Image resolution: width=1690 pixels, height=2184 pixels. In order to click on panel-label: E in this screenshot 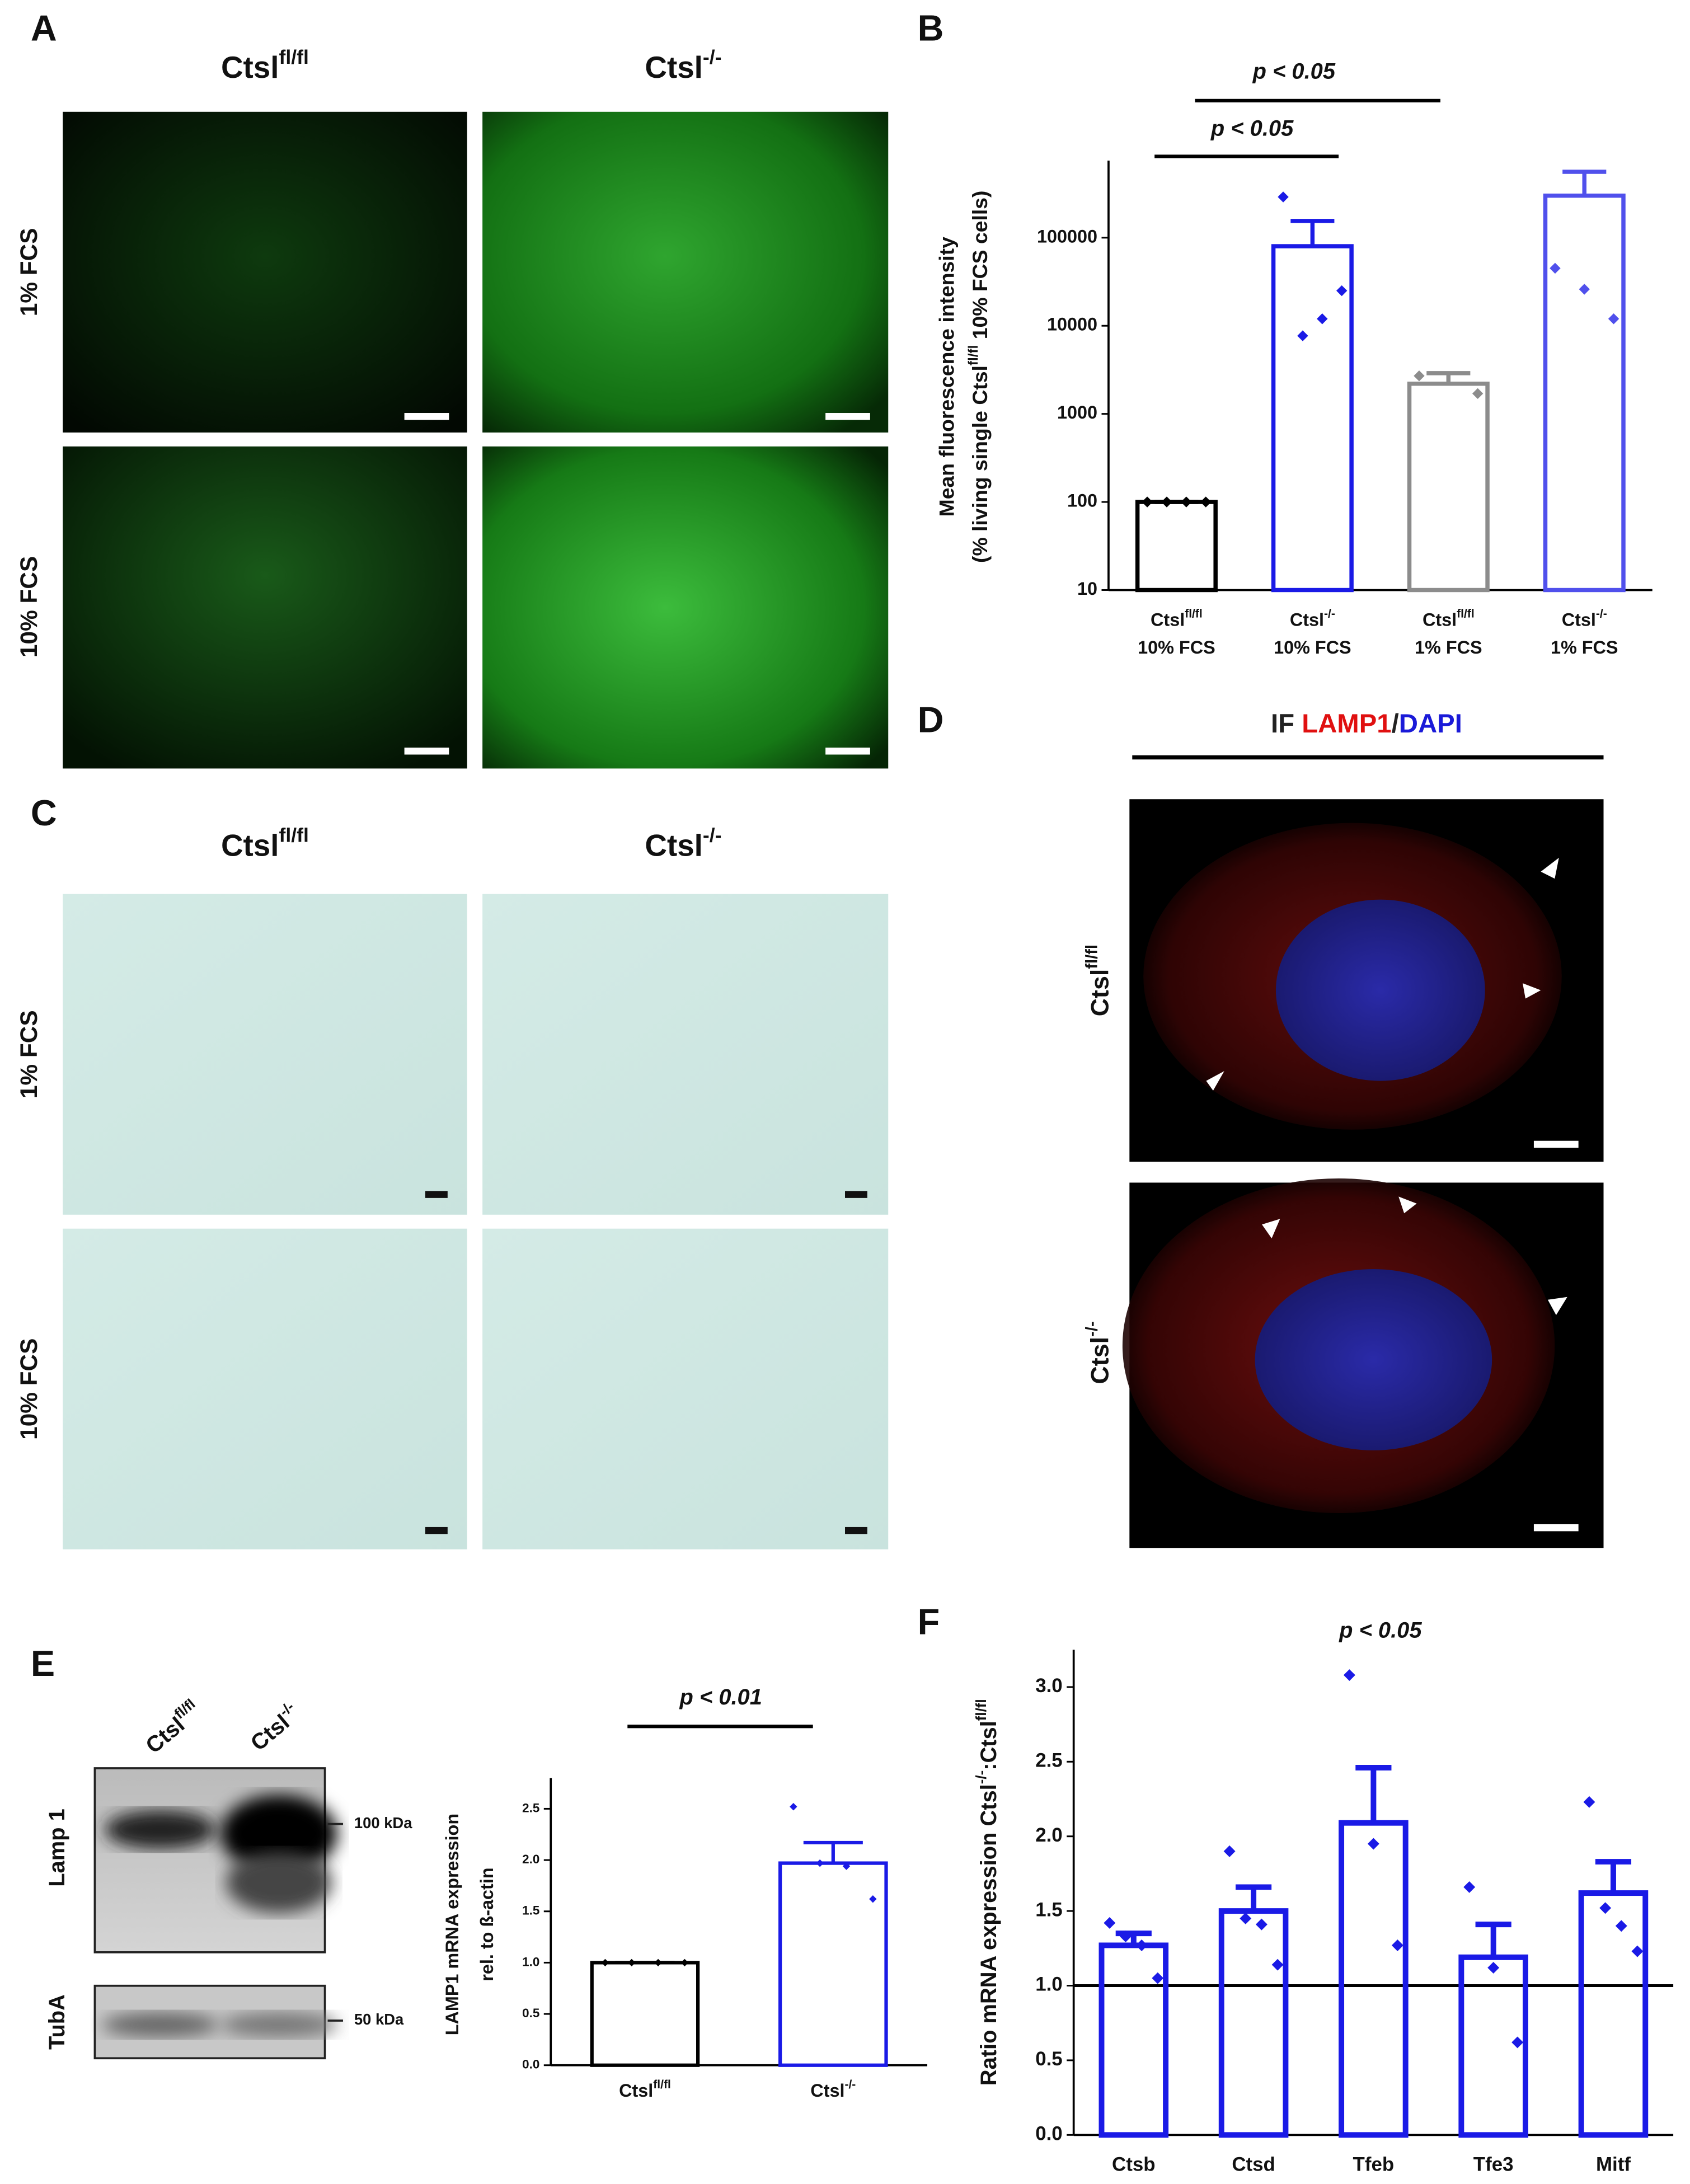, I will do `click(43, 1663)`.